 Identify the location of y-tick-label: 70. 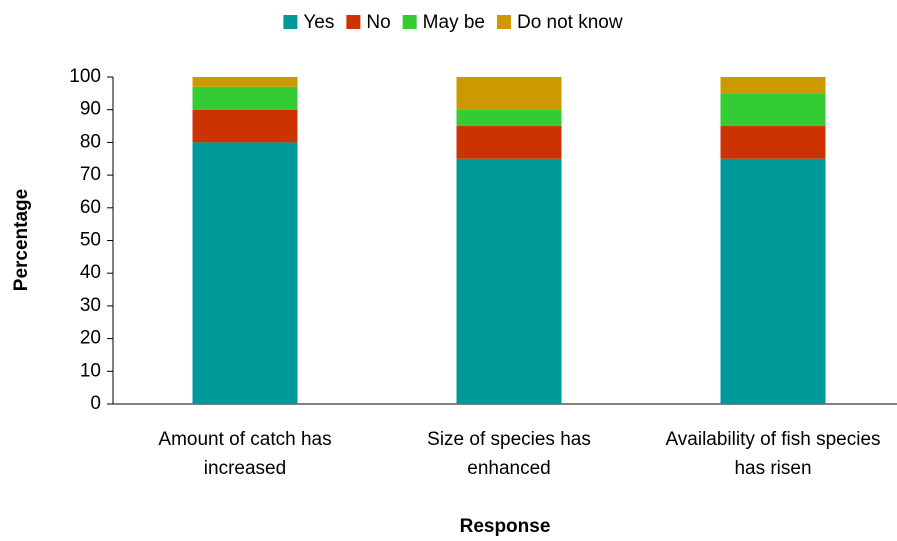
(90, 174).